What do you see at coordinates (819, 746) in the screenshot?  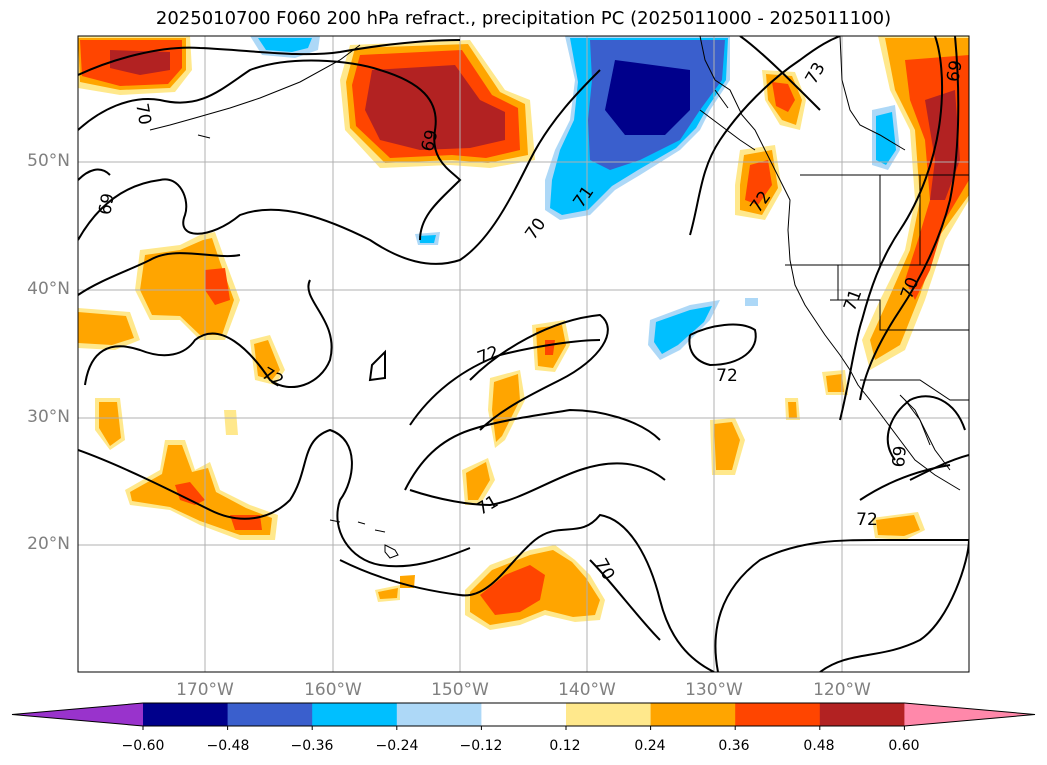 I see `colorbar-tick-label: 0.48` at bounding box center [819, 746].